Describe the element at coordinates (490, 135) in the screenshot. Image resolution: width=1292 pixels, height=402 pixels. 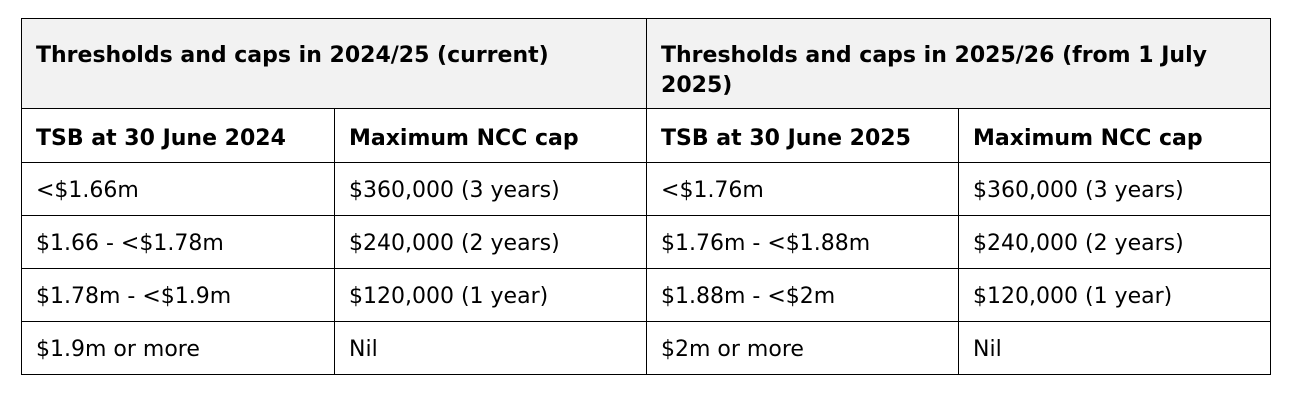
I see `column-header-ncc-cap-2024: Maximum NCC cap` at that location.